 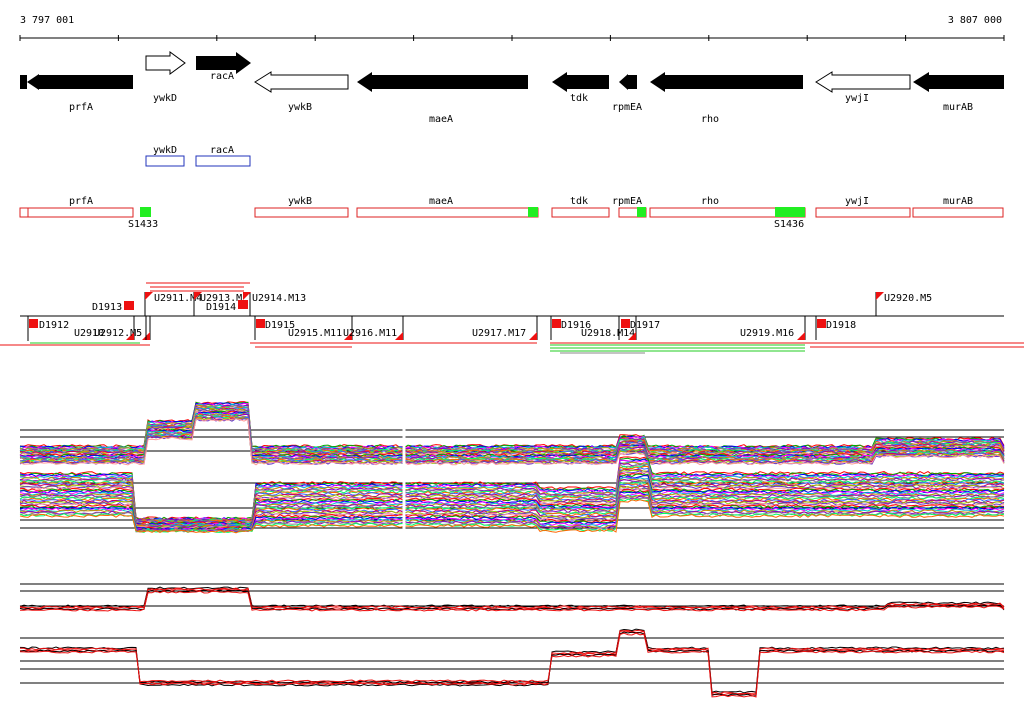 I want to click on feature-label-U2920: U2920.M5, so click(x=908, y=298).